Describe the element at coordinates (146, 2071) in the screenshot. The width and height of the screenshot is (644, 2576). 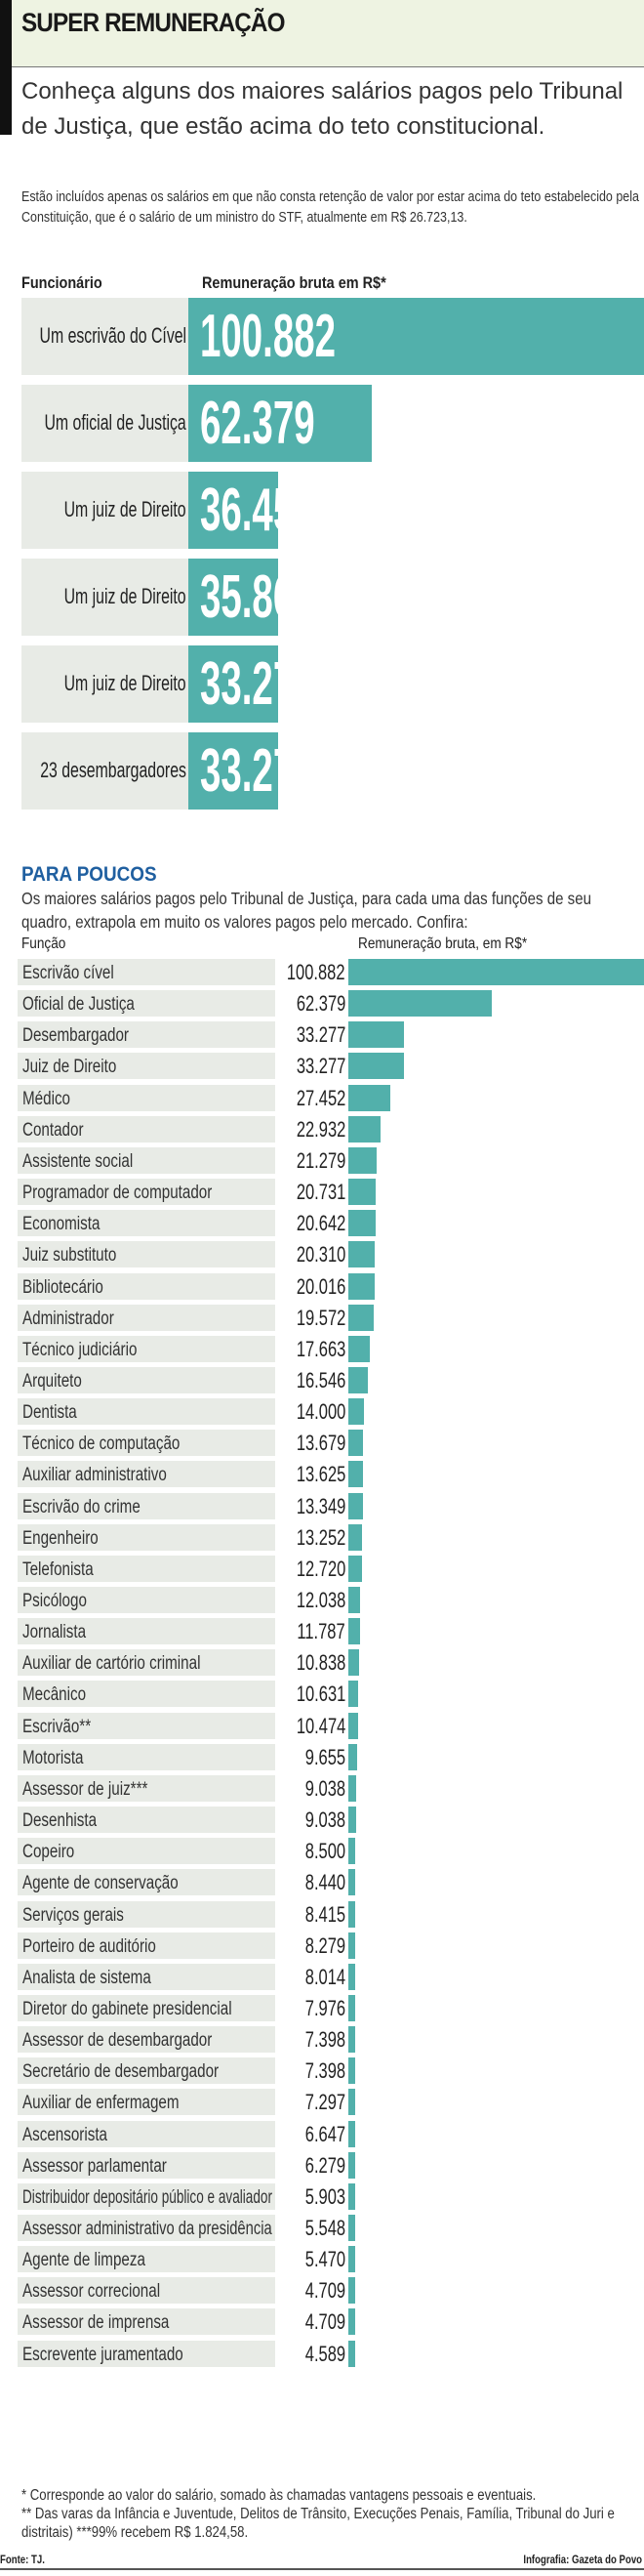
I see `bottom-chart-label-box: Secretário de desembargador` at that location.